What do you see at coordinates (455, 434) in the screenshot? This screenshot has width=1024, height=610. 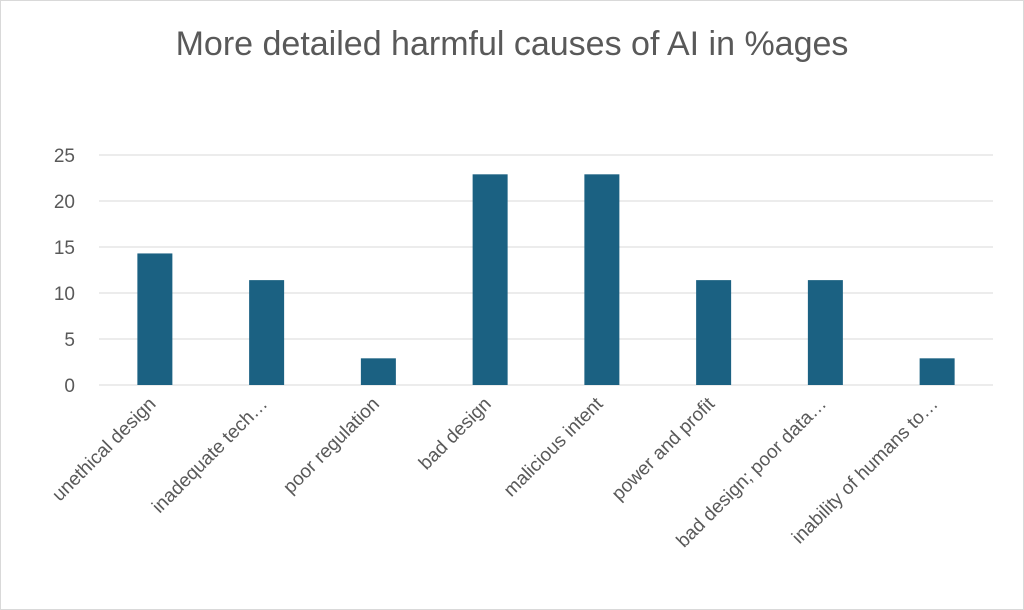 I see `x-tick-label: bad design` at bounding box center [455, 434].